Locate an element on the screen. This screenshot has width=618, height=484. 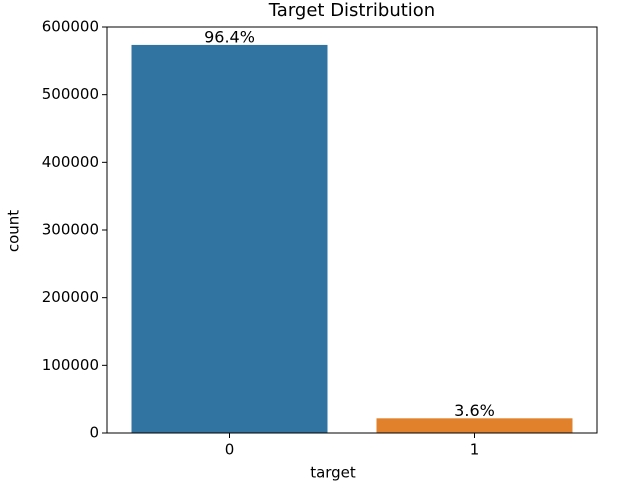
x-tick-label: 0 is located at coordinates (230, 450).